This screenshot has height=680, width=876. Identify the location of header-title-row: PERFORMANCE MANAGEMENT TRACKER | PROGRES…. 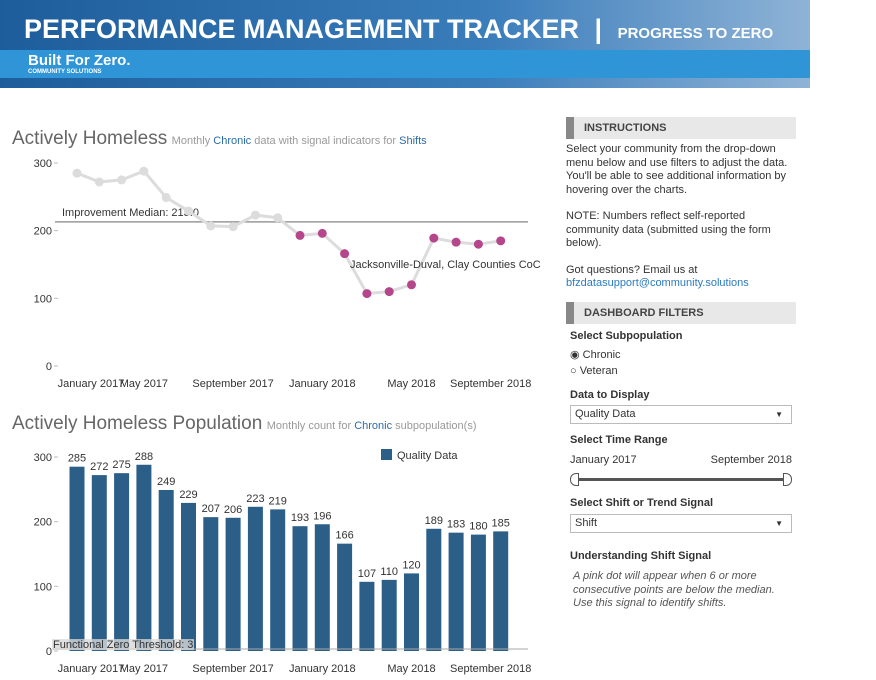
(398, 29).